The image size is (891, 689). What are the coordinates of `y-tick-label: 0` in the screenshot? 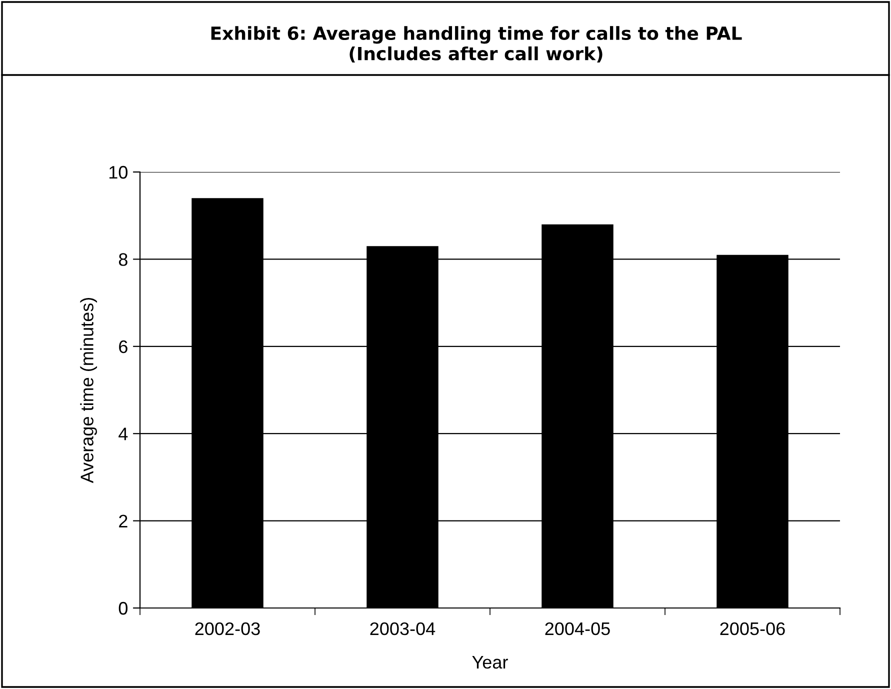 It's located at (123, 608).